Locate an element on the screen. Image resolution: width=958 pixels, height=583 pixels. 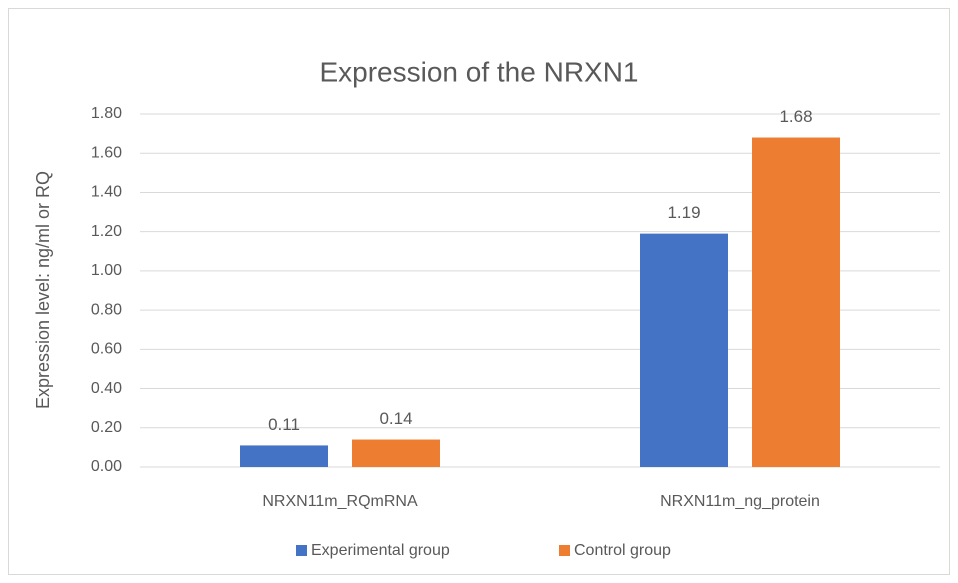
x-tick-label: NRXN11m_ng_protein is located at coordinates (740, 501).